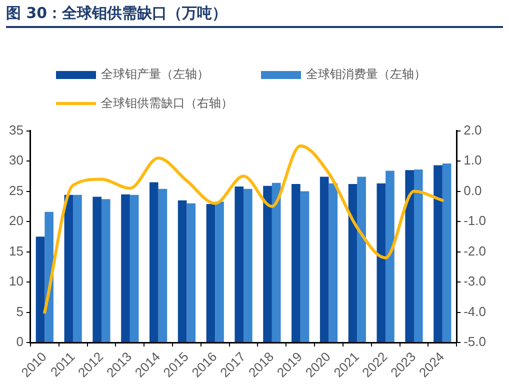 Image resolution: width=509 pixels, height=386 pixels. Describe the element at coordinates (473, 160) in the screenshot. I see `y2-tick-label: 1.0` at that location.